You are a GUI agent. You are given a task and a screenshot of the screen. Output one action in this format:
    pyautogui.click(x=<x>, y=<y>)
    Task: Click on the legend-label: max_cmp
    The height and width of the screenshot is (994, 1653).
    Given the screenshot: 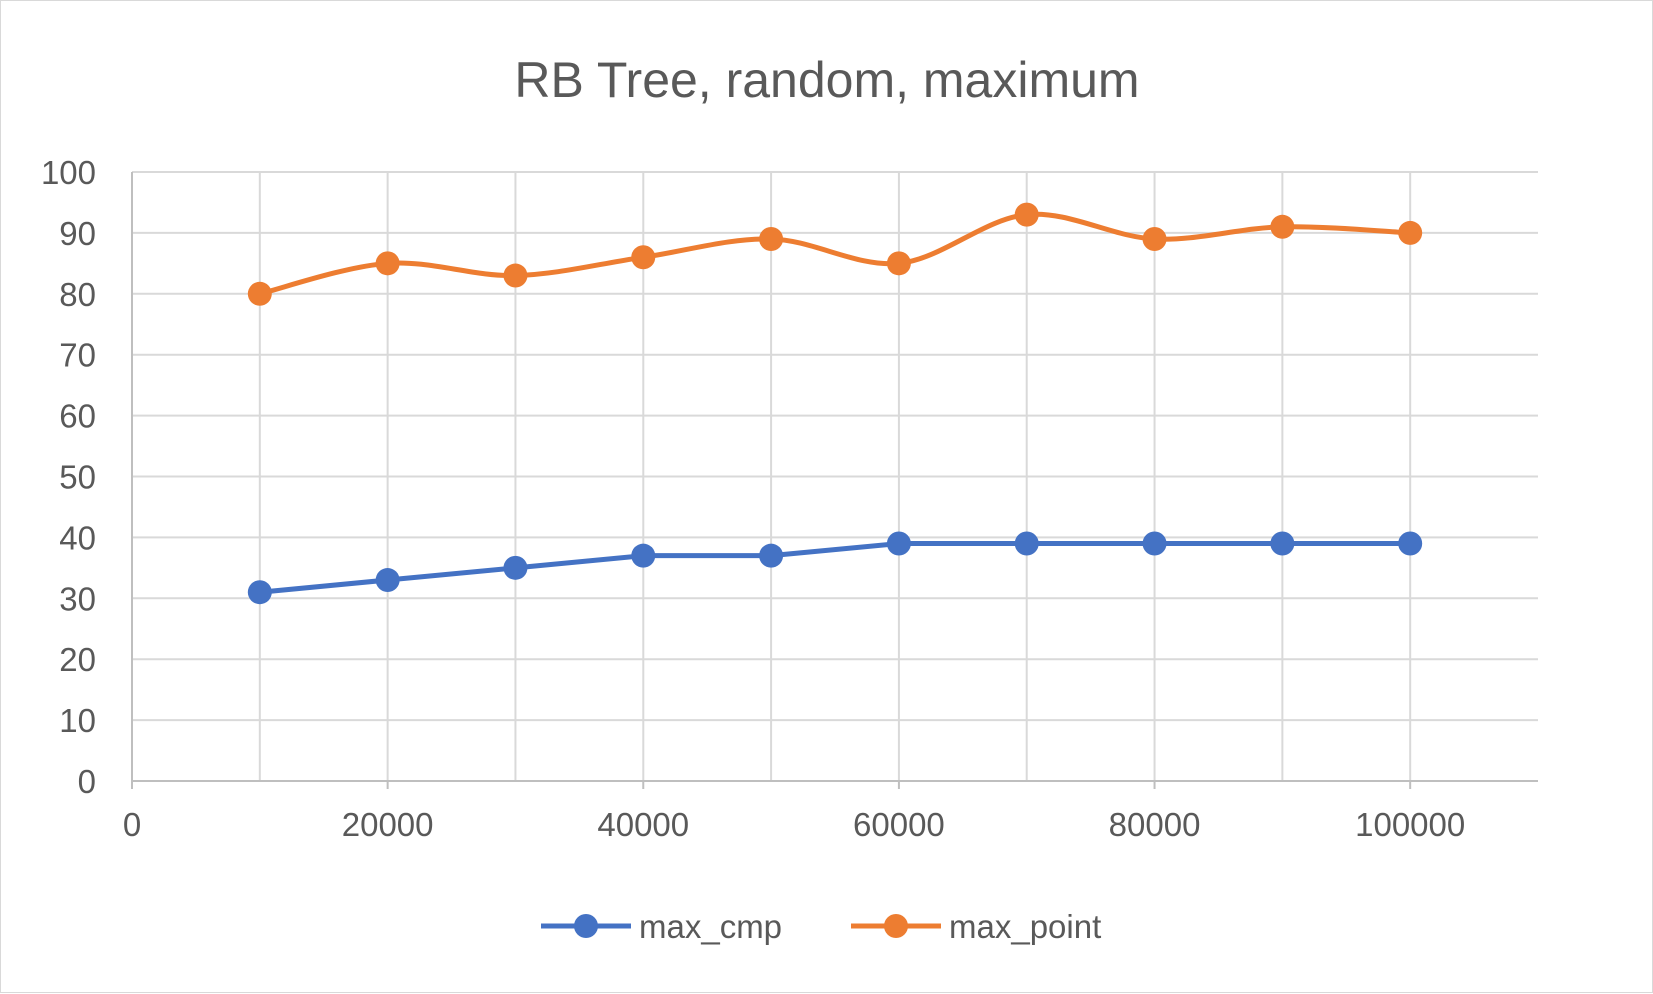 What is the action you would take?
    pyautogui.click(x=710, y=926)
    